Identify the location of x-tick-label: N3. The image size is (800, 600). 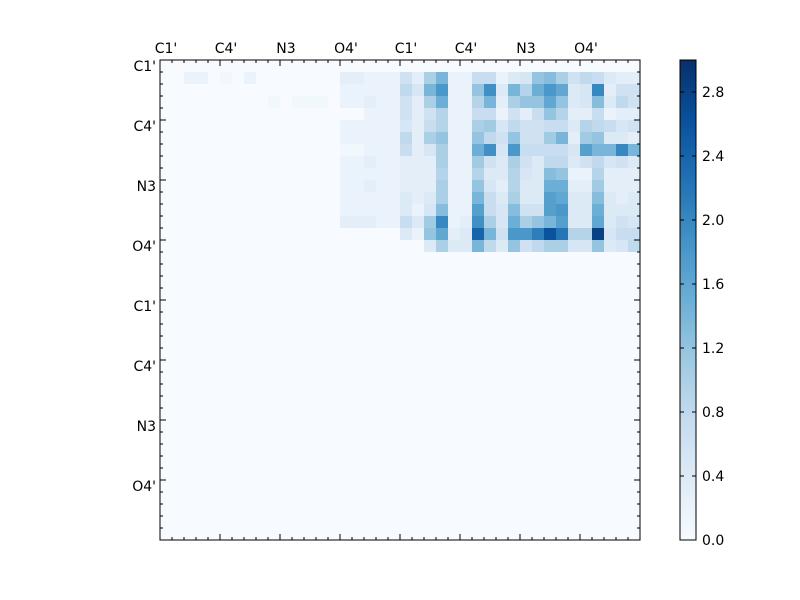
(525, 49).